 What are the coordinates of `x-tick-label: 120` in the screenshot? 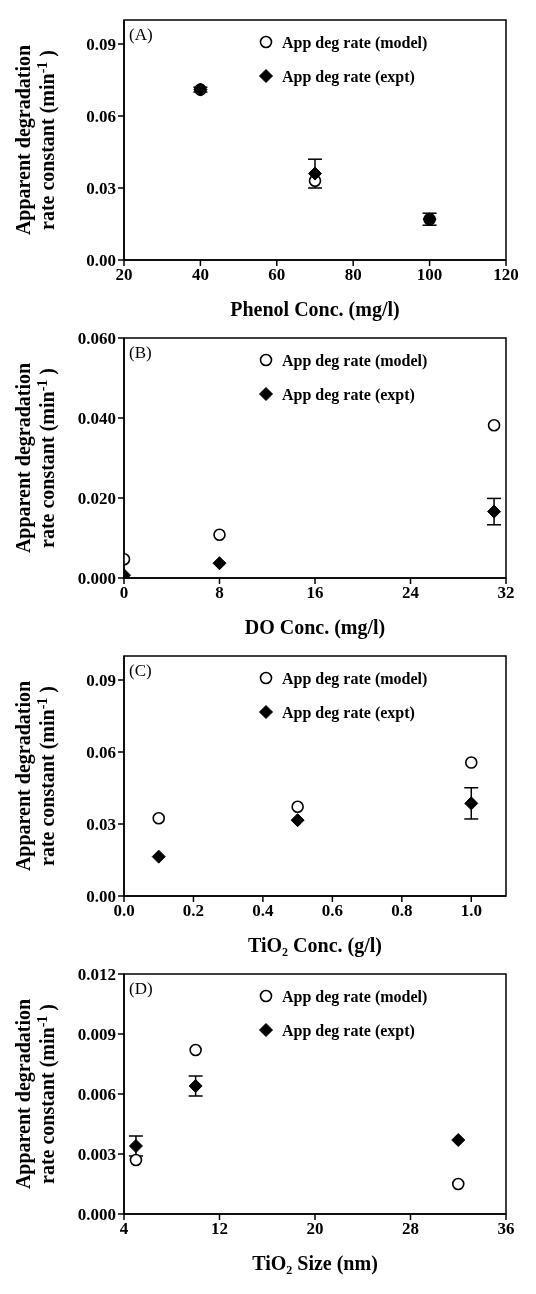 It's located at (506, 275).